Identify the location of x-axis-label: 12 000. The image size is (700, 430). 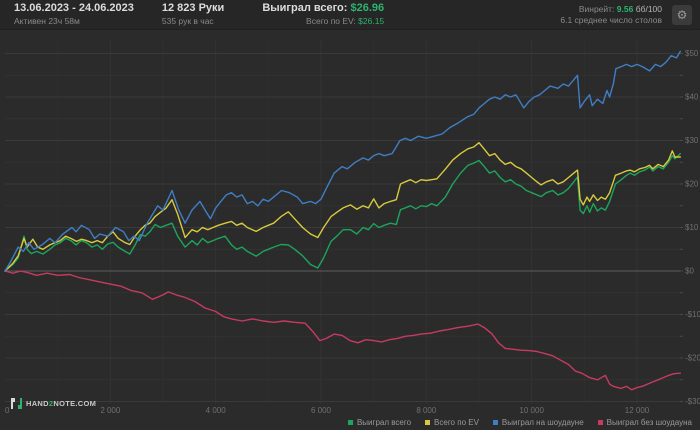
(637, 410).